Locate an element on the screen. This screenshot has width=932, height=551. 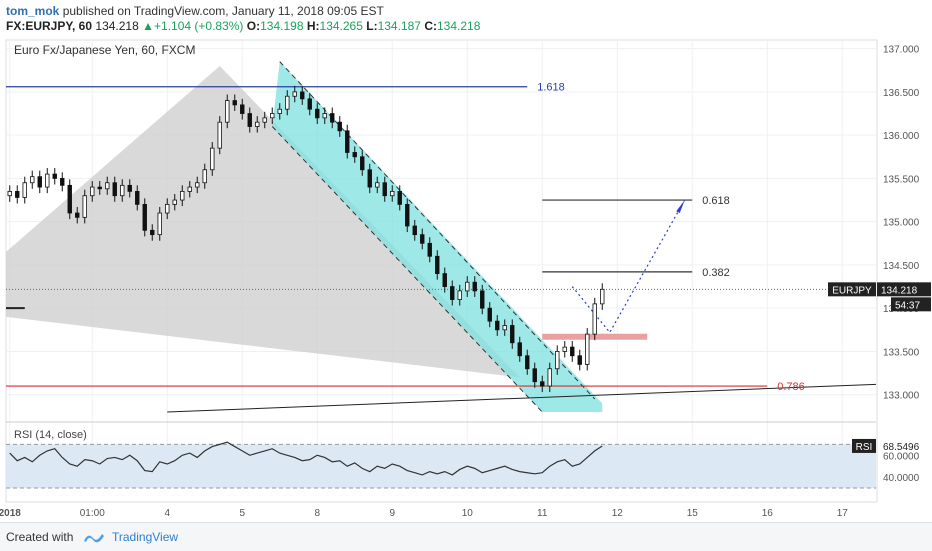
fib-level-label: 1.618 is located at coordinates (551, 88).